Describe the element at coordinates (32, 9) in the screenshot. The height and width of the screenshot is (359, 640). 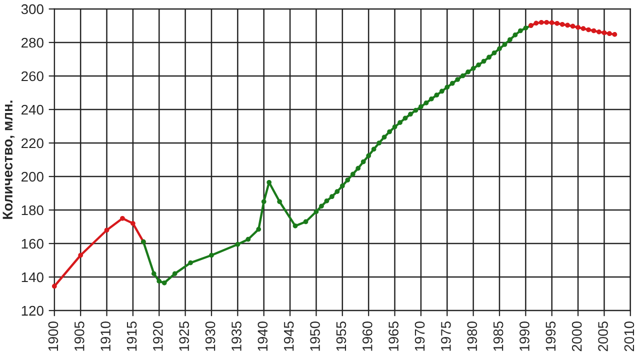
I see `y-tick-label: 300` at that location.